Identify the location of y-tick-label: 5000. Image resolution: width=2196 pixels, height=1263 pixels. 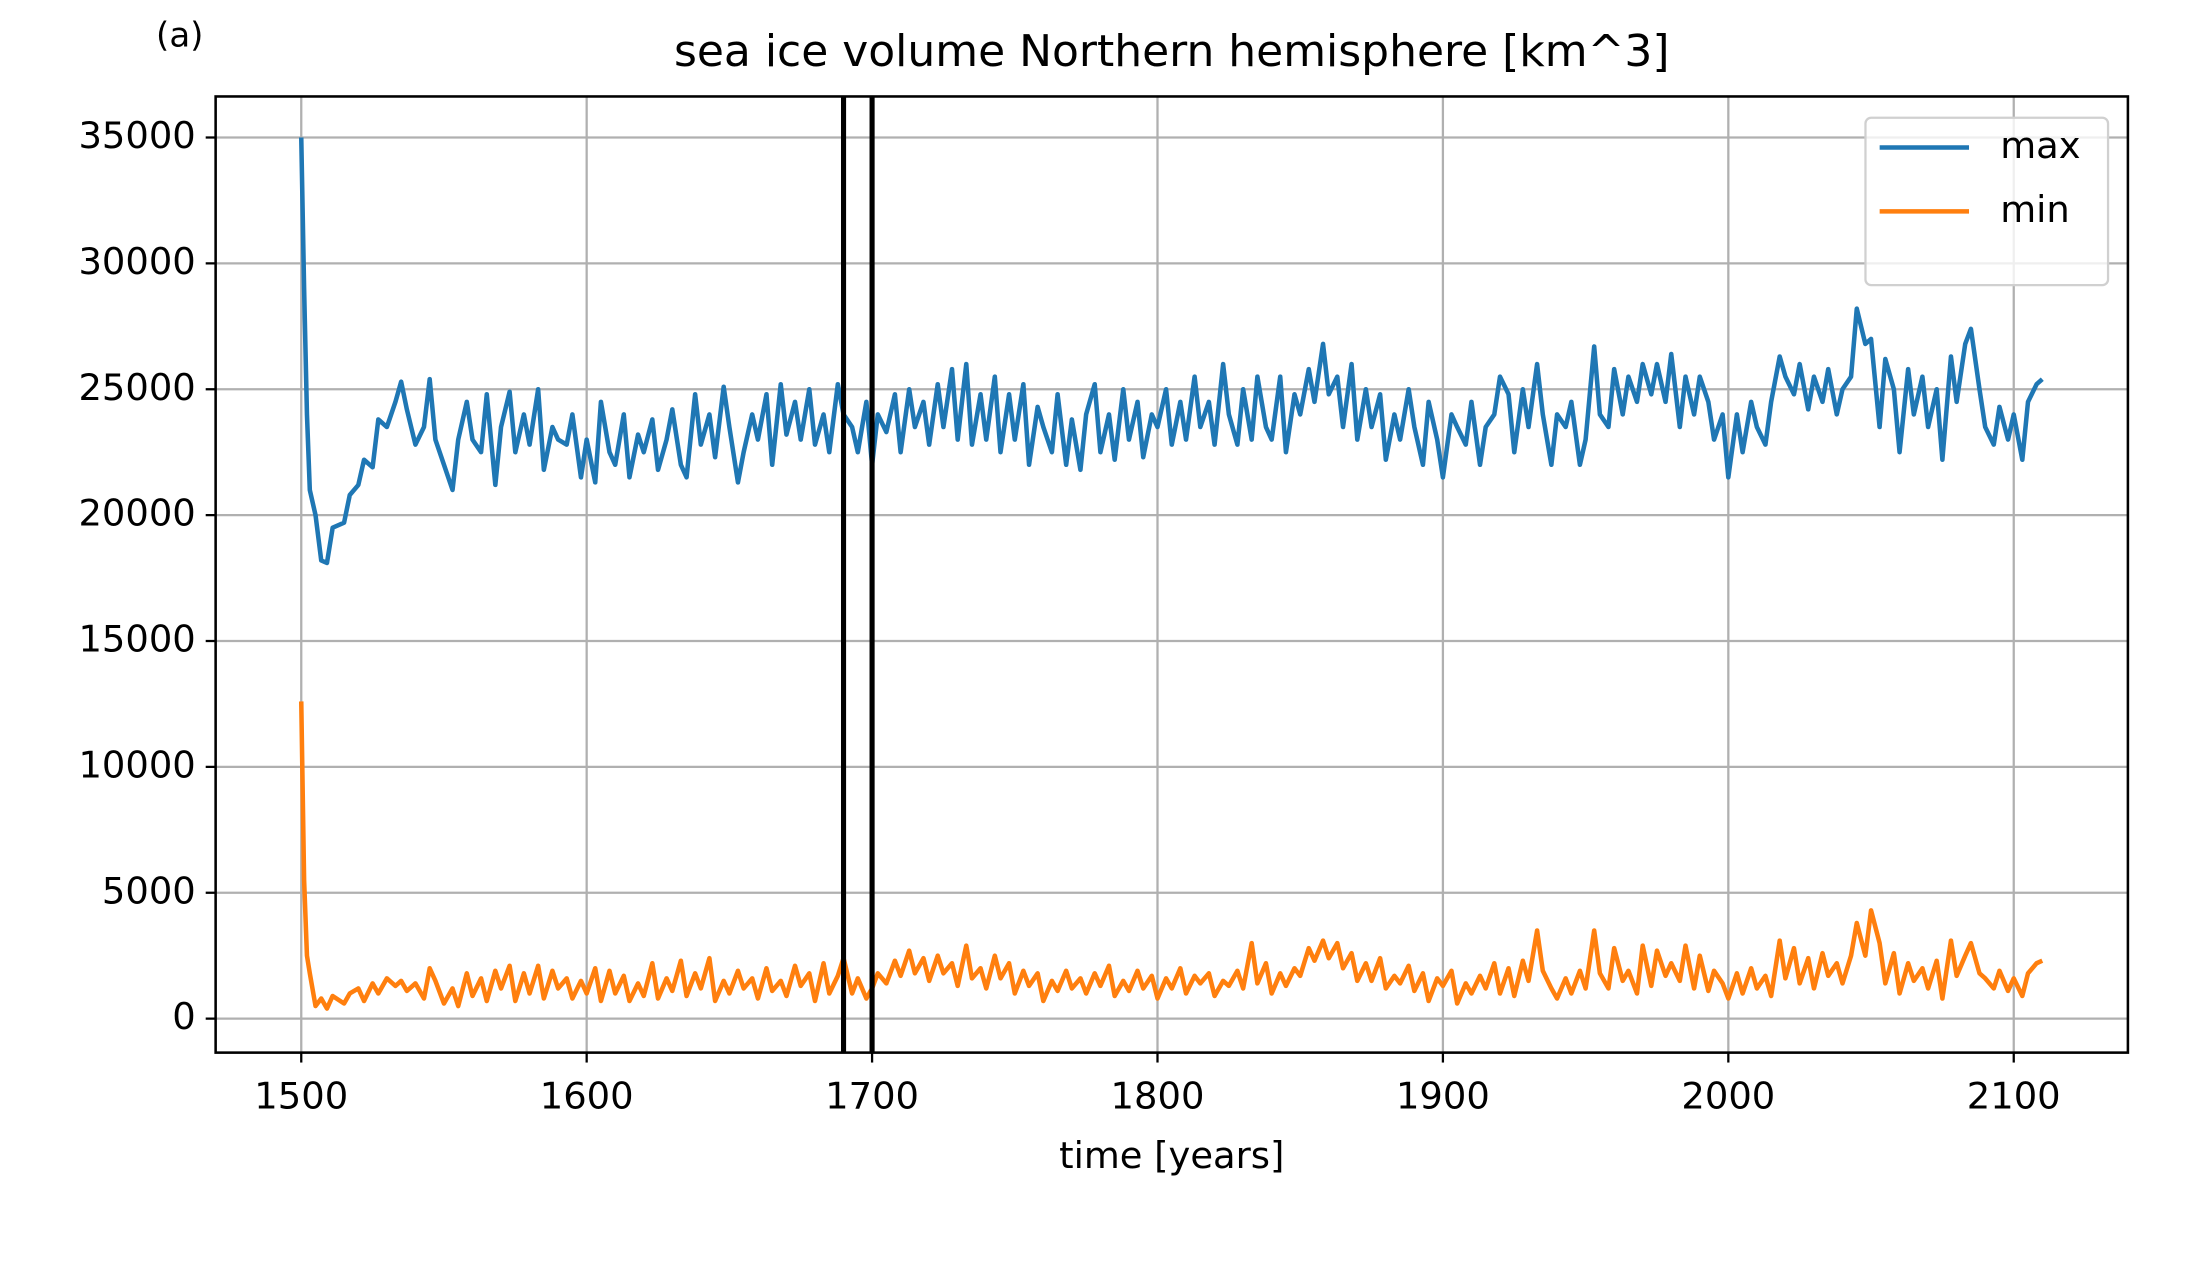
(149, 890).